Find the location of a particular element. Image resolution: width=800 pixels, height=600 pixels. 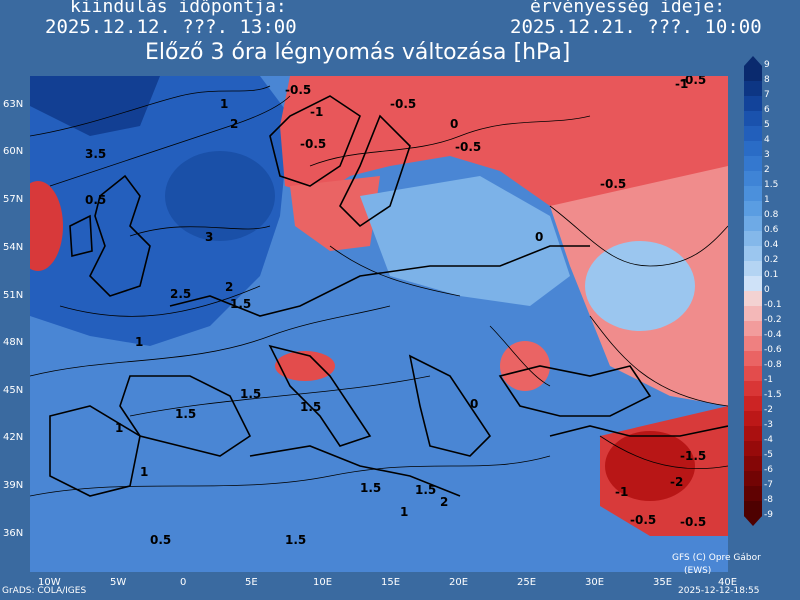

colorbar-tick-label: 0.8 is located at coordinates (771, 215).